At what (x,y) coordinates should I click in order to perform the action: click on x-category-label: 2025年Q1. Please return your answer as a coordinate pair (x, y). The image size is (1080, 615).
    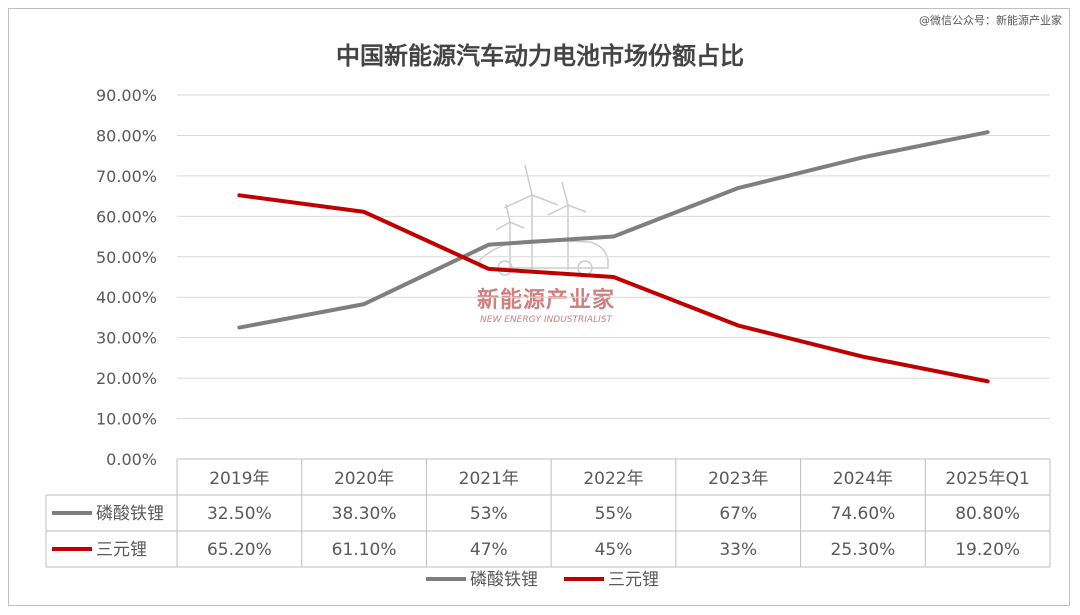
    Looking at the image, I should click on (987, 479).